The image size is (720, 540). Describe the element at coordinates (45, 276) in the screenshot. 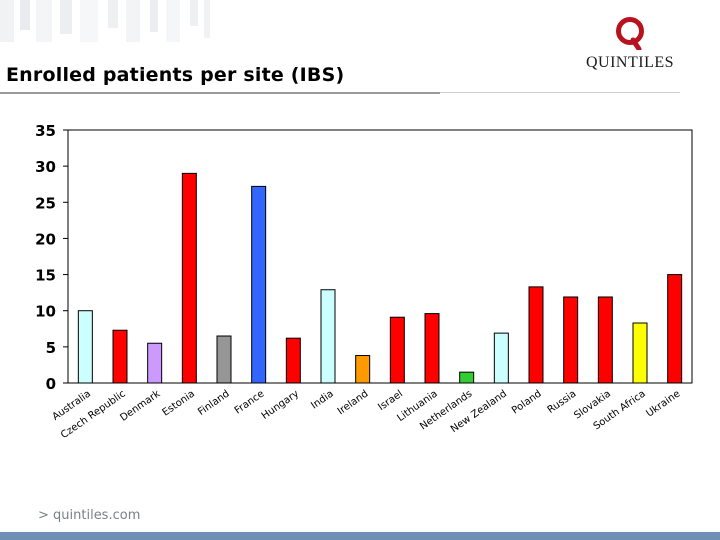

I see `y-tick-label: 15` at that location.